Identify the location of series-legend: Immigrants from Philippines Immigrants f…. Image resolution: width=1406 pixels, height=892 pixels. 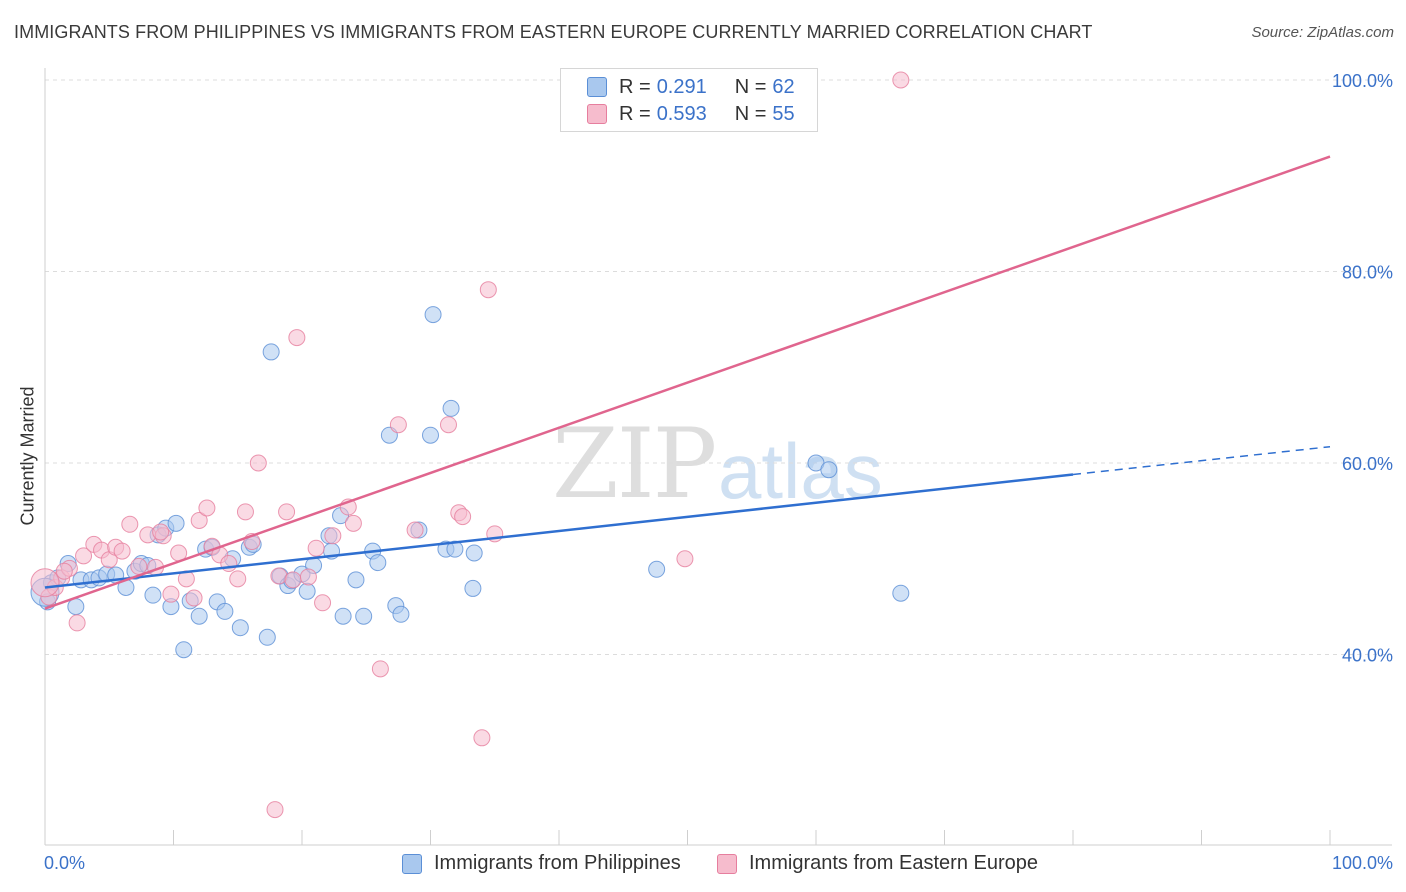
(703, 865).